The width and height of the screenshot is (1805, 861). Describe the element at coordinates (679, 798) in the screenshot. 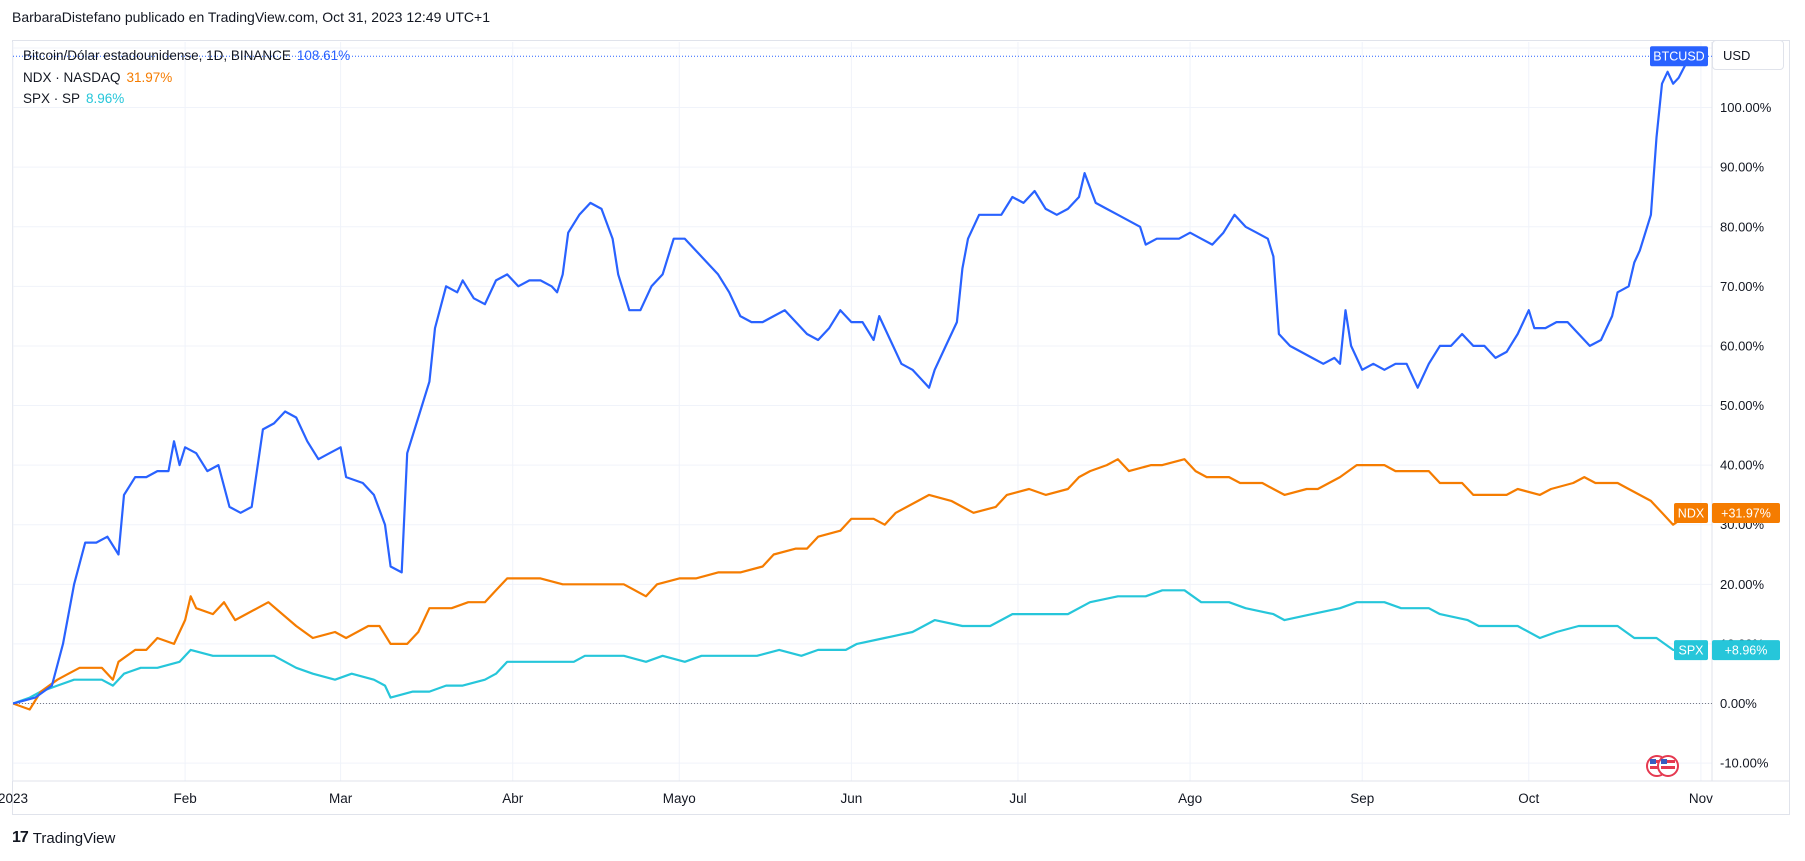

I see `x-tick-label: Mayo` at that location.